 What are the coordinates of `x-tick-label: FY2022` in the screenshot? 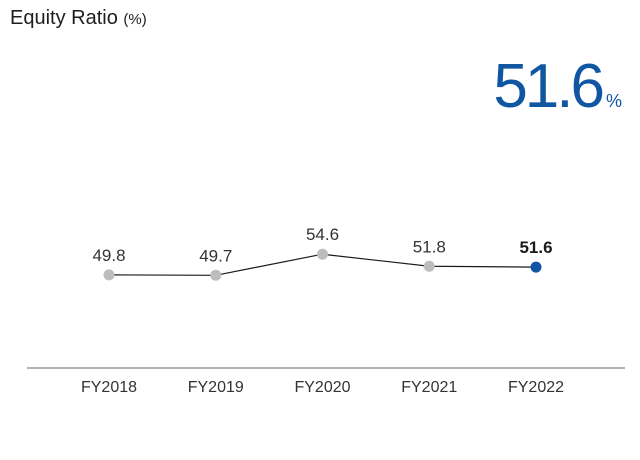 It's located at (536, 387).